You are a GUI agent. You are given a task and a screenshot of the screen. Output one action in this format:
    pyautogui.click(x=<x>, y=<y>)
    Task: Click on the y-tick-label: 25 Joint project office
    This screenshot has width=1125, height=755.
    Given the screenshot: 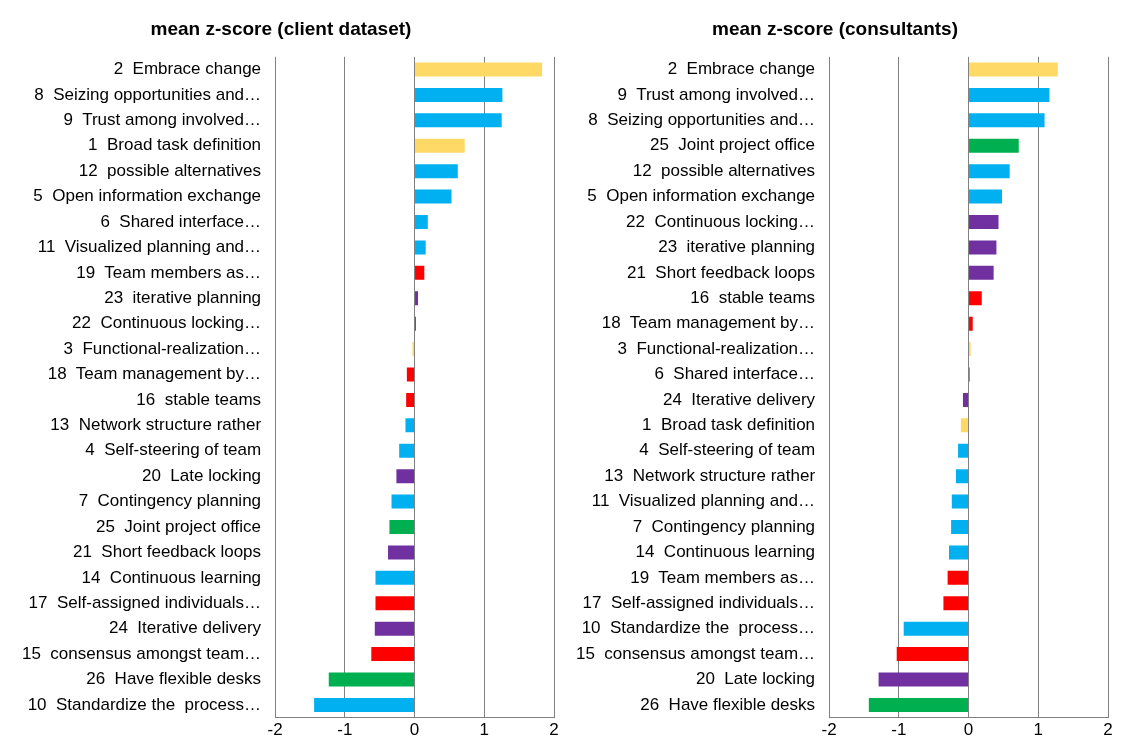 What is the action you would take?
    pyautogui.click(x=733, y=145)
    